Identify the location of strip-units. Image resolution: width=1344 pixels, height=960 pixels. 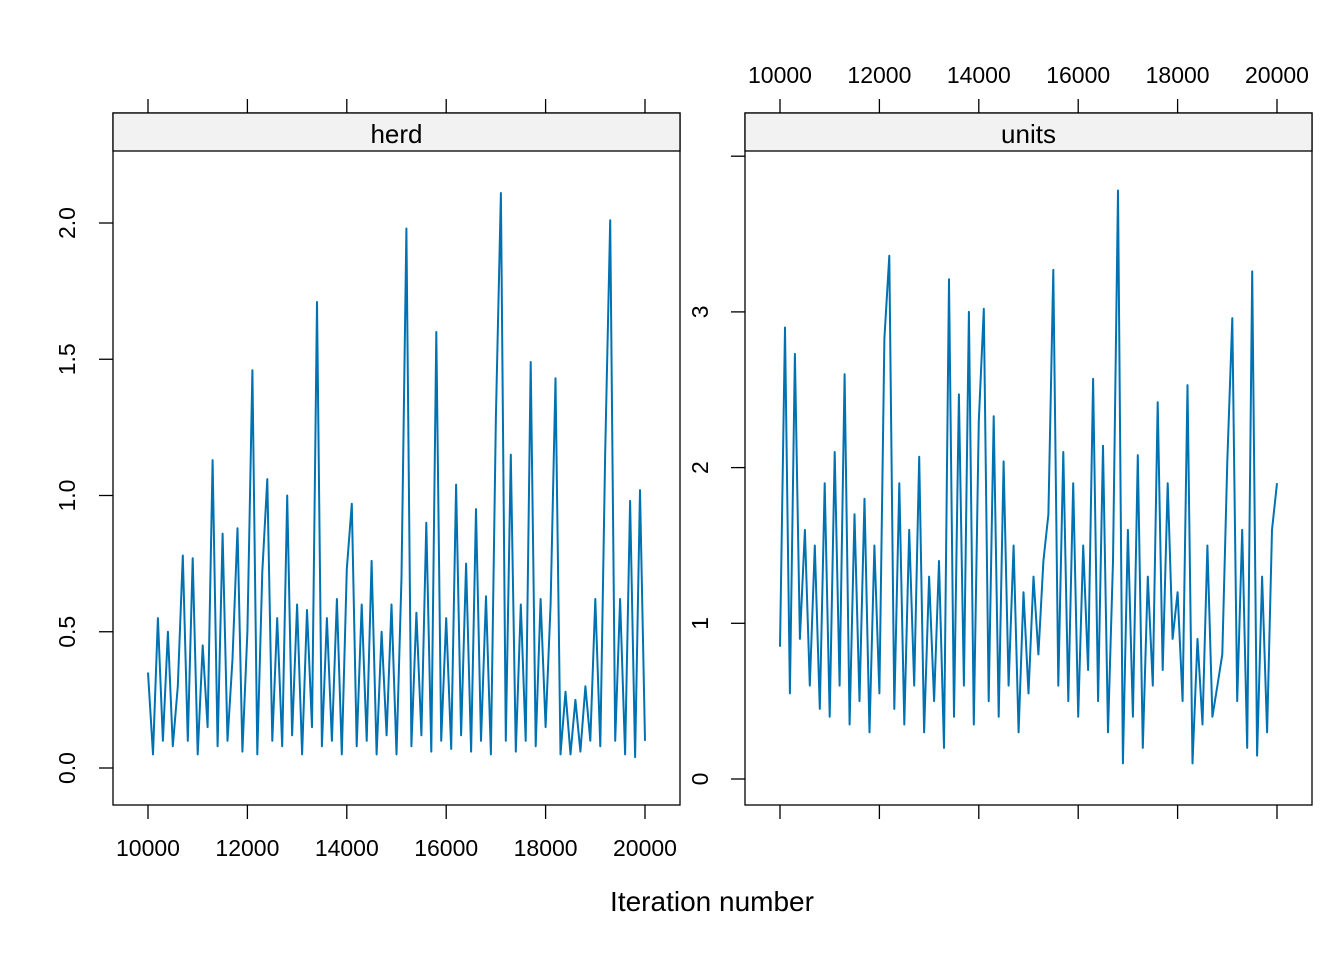
(1028, 132).